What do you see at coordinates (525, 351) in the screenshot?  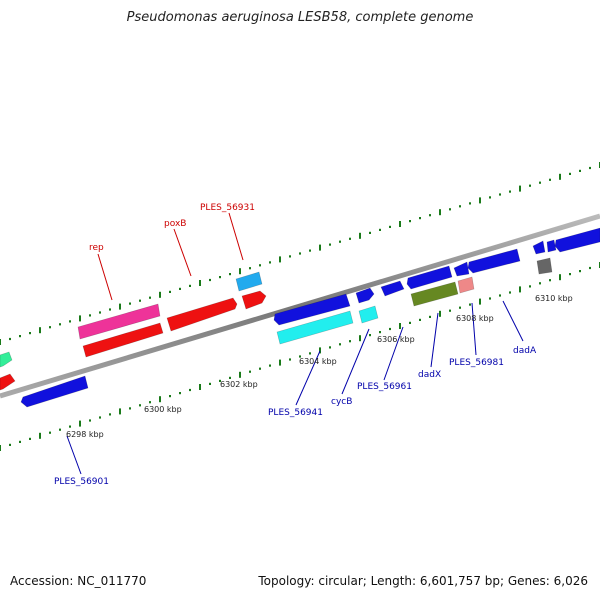 I see `gene-label-dadA: dadA` at bounding box center [525, 351].